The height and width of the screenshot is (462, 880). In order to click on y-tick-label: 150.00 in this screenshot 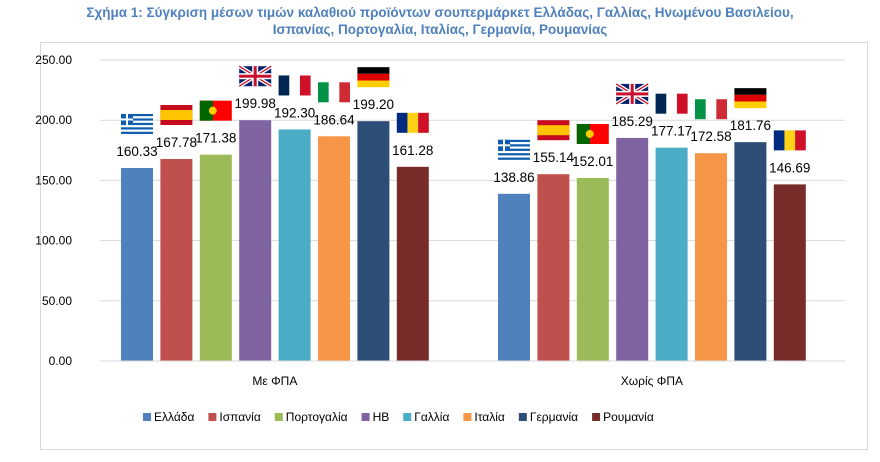, I will do `click(53, 180)`.